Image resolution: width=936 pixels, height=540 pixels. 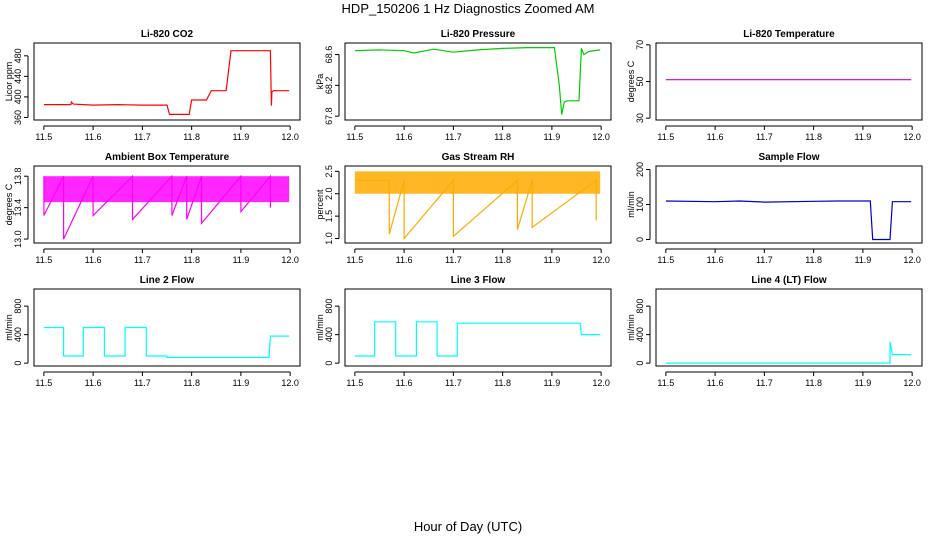 What do you see at coordinates (329, 216) in the screenshot?
I see `y-tick-label: 1.5` at bounding box center [329, 216].